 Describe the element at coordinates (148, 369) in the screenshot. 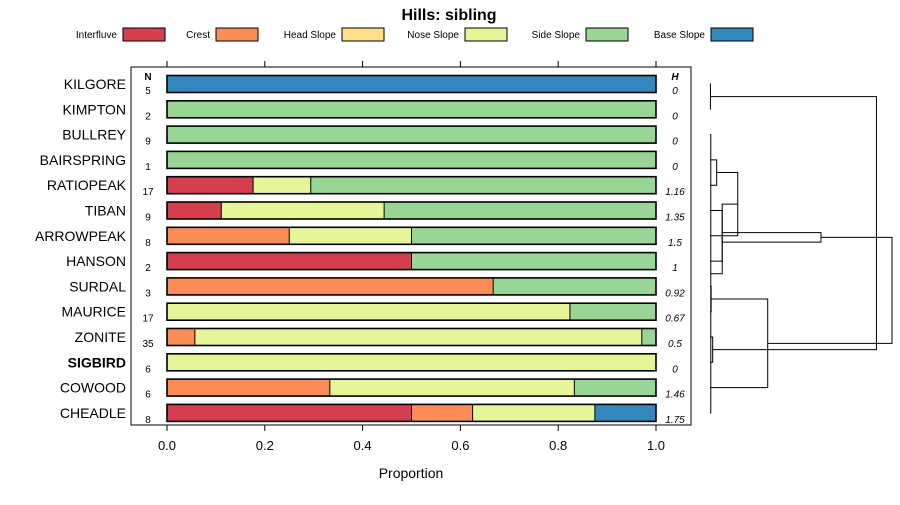

I see `n-value-sigbird: 6` at that location.